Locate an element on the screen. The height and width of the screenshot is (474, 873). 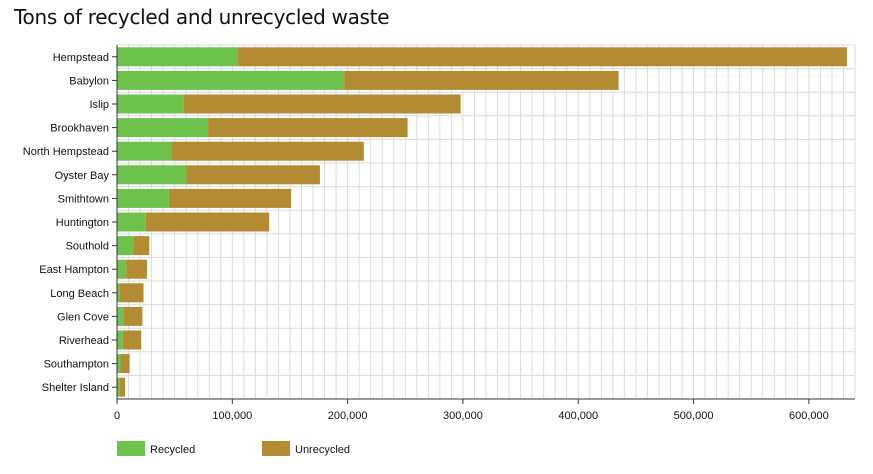
y-tick-label: Smithtown is located at coordinates (83, 199).